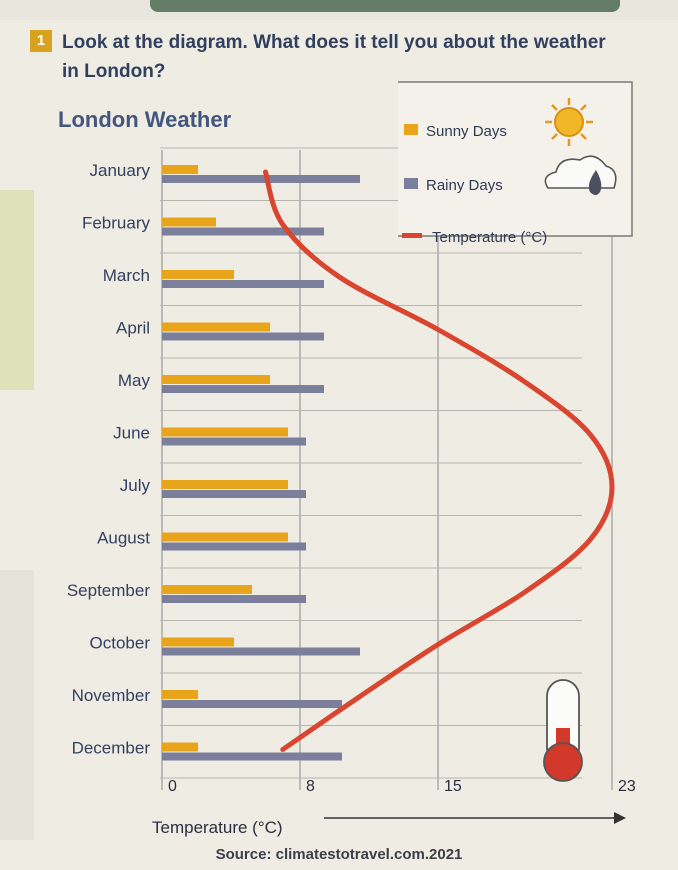  I want to click on month-label: May, so click(134, 380).